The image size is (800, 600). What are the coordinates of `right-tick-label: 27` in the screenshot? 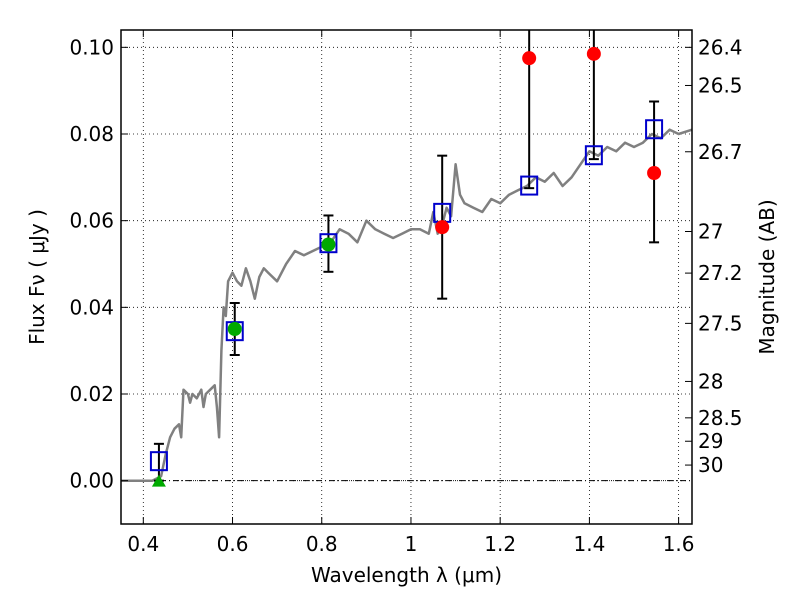 It's located at (710, 232).